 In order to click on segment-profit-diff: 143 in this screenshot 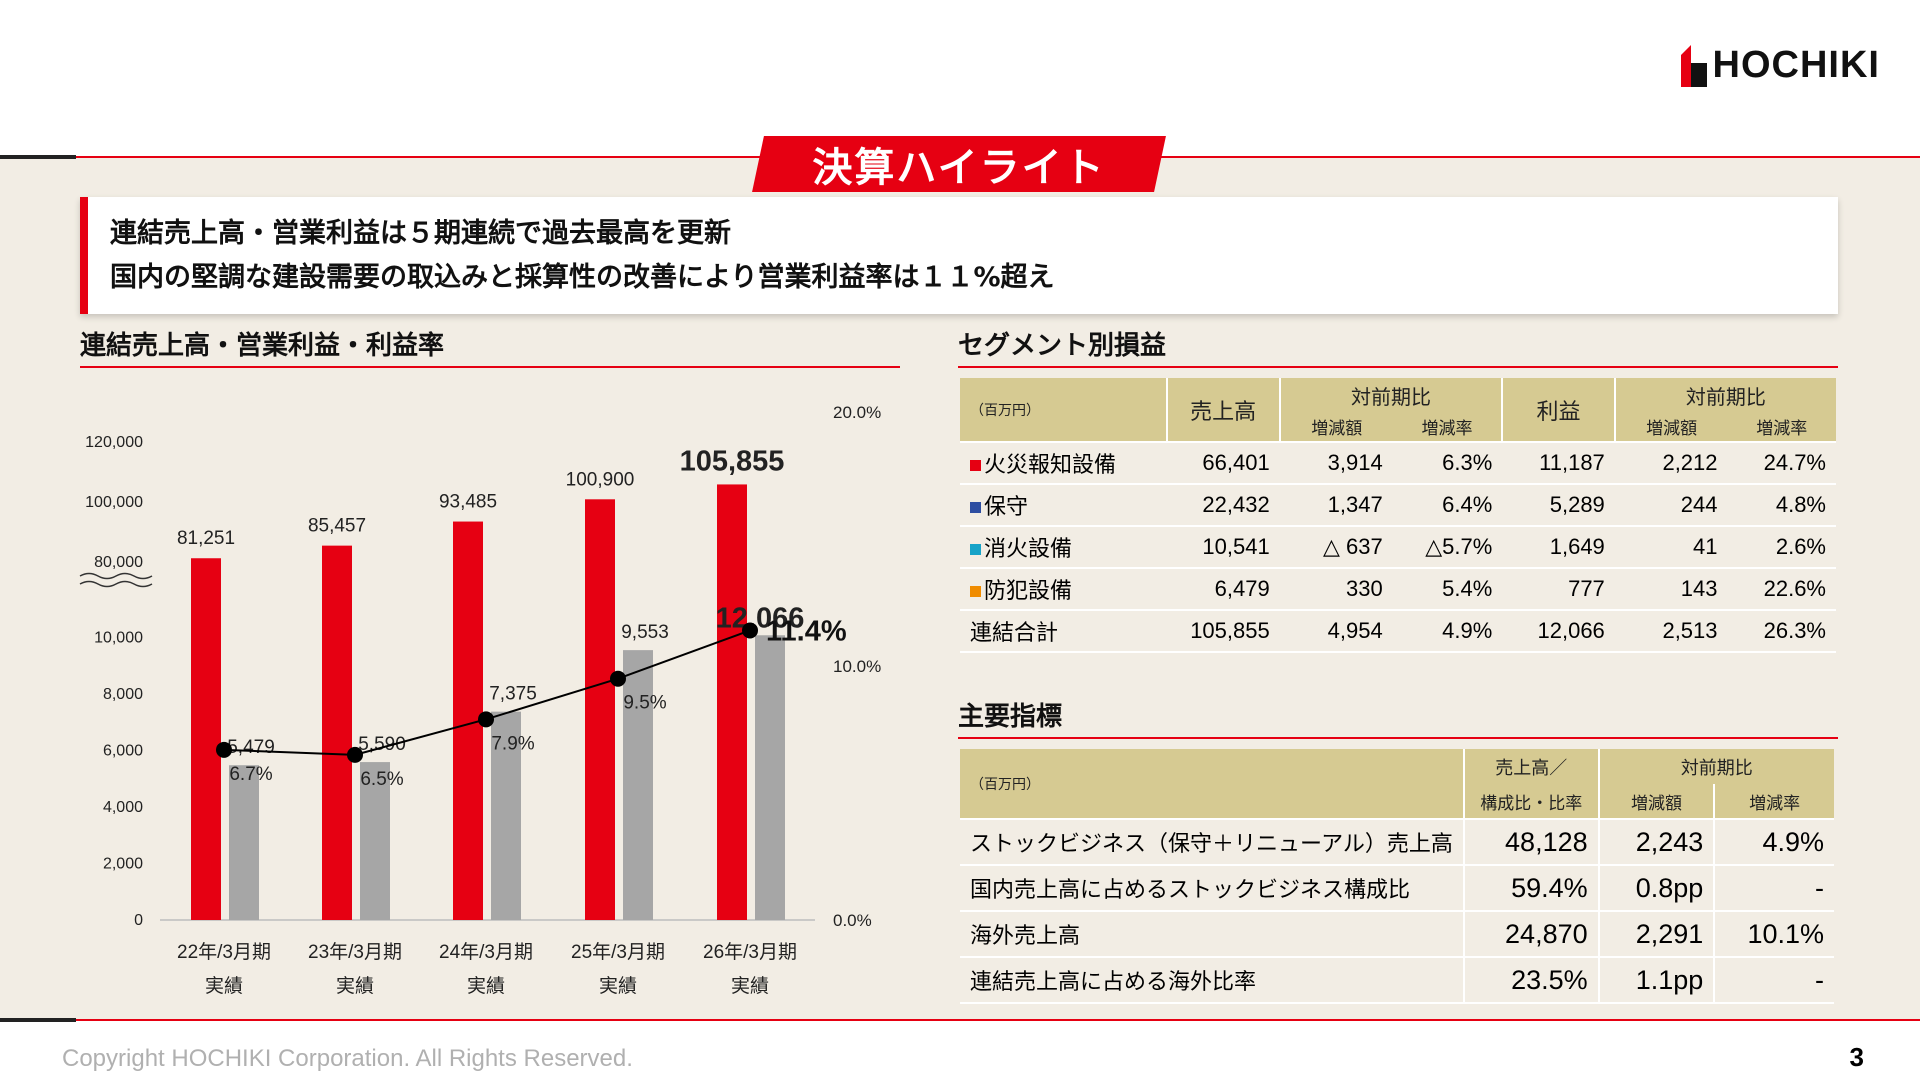, I will do `click(1671, 589)`.